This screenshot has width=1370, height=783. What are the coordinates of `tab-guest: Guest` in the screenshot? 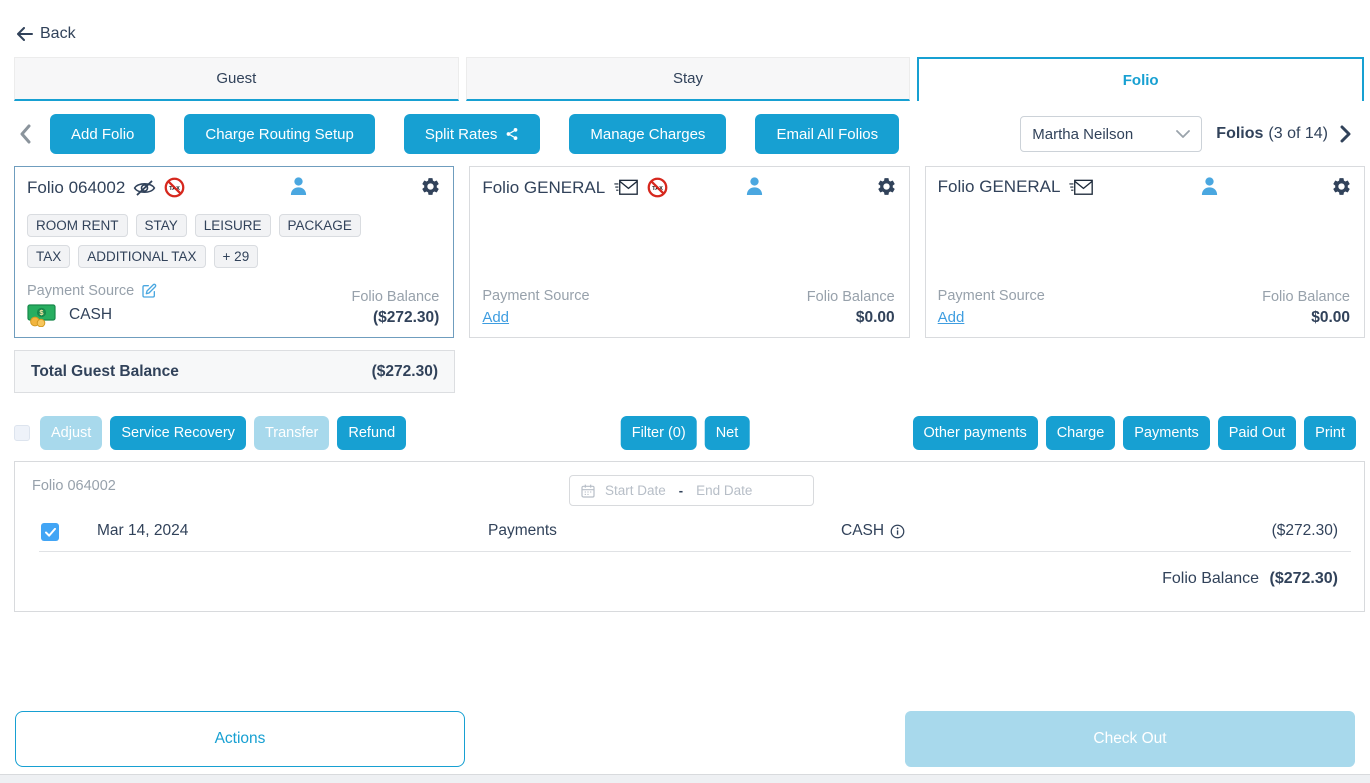 It's located at (236, 79).